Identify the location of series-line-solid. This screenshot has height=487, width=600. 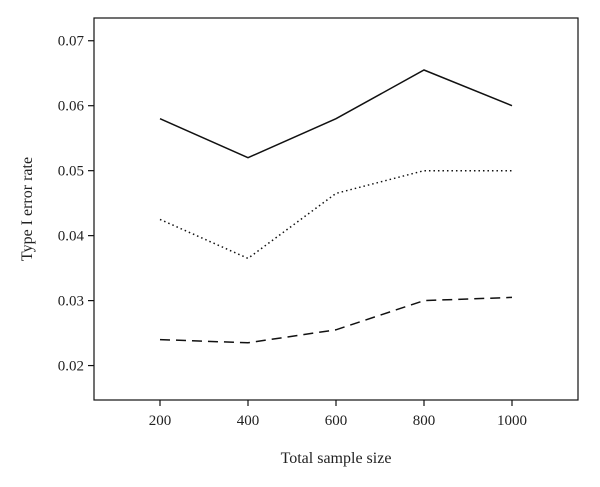
(336, 114).